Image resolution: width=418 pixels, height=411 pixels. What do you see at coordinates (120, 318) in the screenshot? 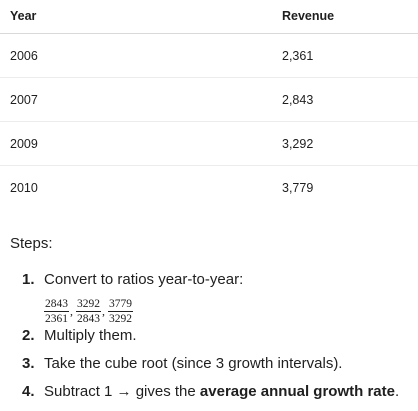
I see `fraction-denominator: 3292` at bounding box center [120, 318].